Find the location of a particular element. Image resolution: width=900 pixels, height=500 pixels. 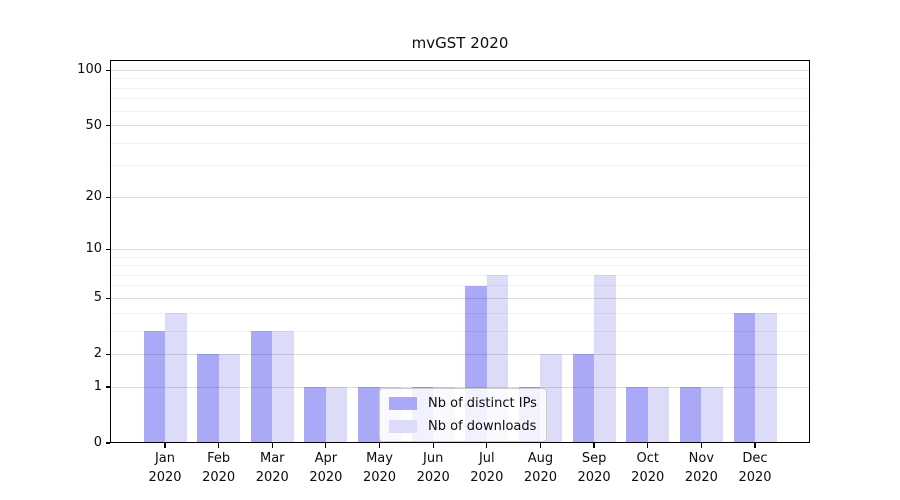

x-tick-label: May 2020 is located at coordinates (379, 468).